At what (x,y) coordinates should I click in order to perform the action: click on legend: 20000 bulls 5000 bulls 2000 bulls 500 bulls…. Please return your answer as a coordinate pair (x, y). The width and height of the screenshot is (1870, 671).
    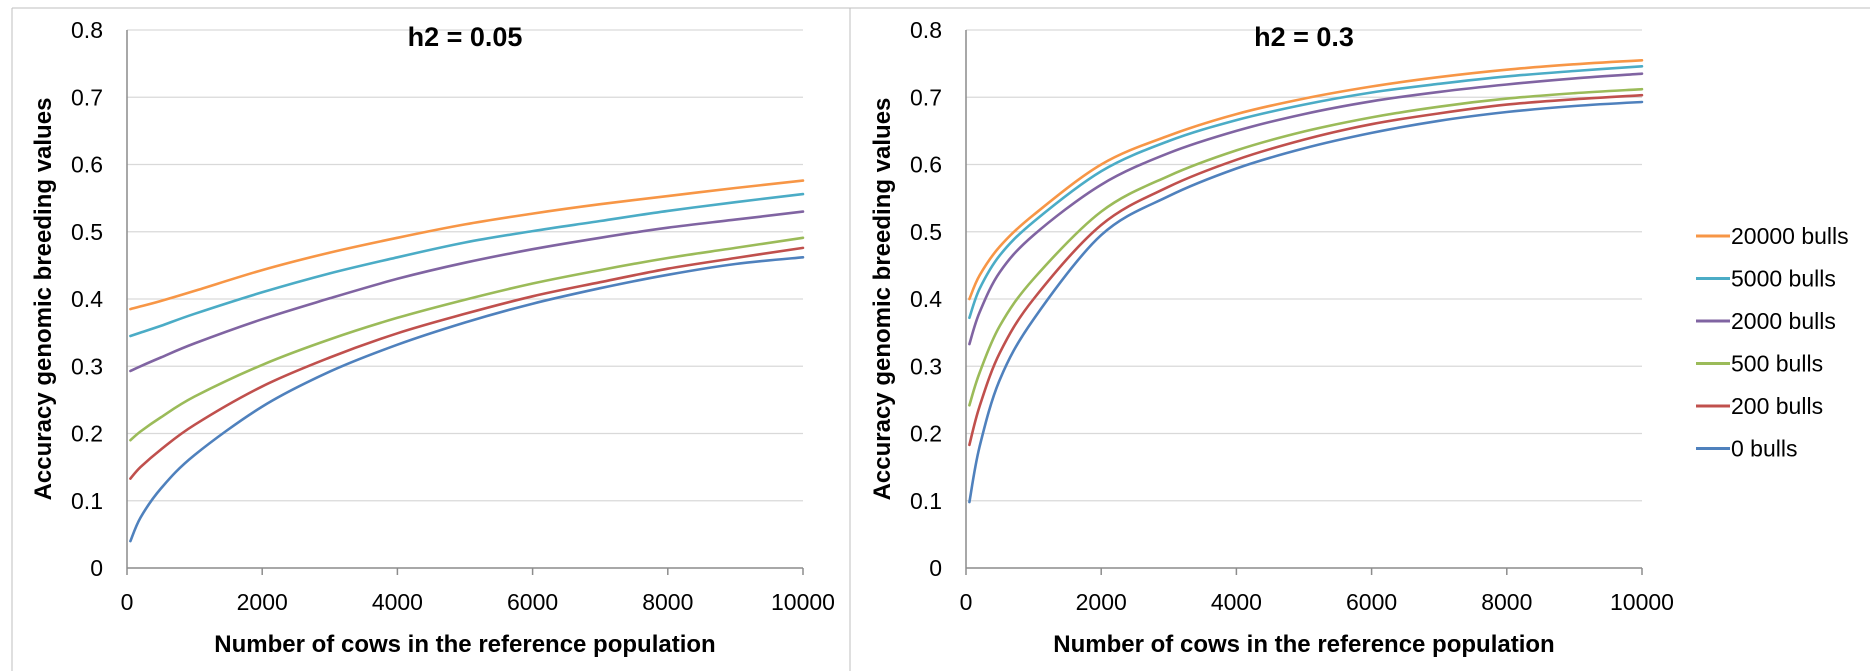
    Looking at the image, I should click on (1772, 342).